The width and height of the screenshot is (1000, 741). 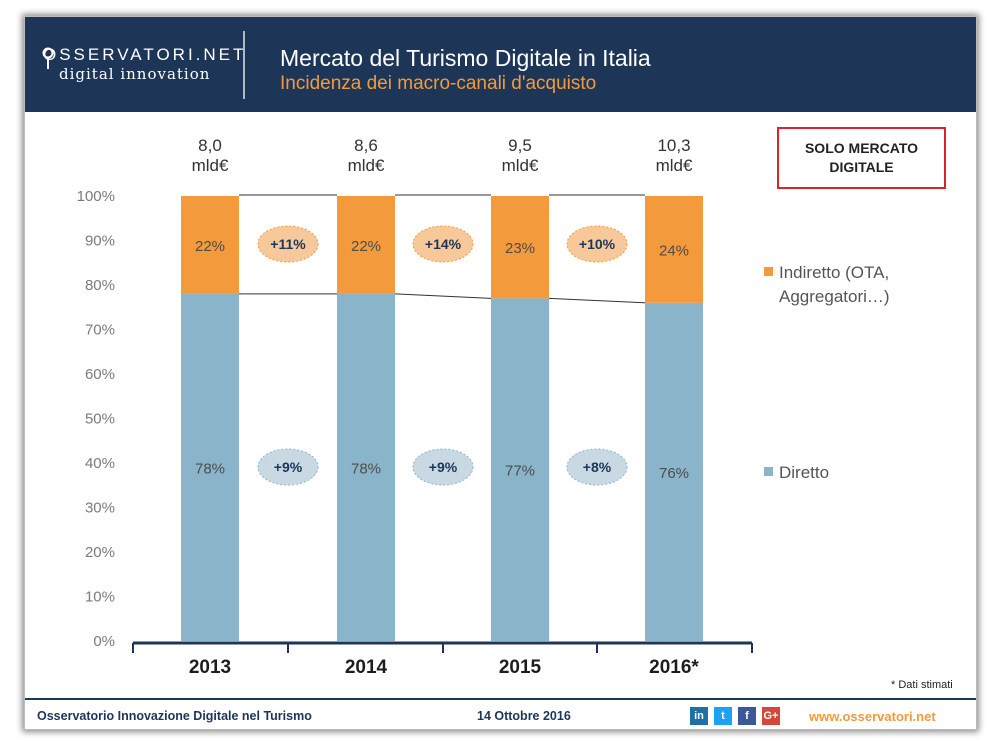 What do you see at coordinates (48, 58) in the screenshot?
I see `pin-icon` at bounding box center [48, 58].